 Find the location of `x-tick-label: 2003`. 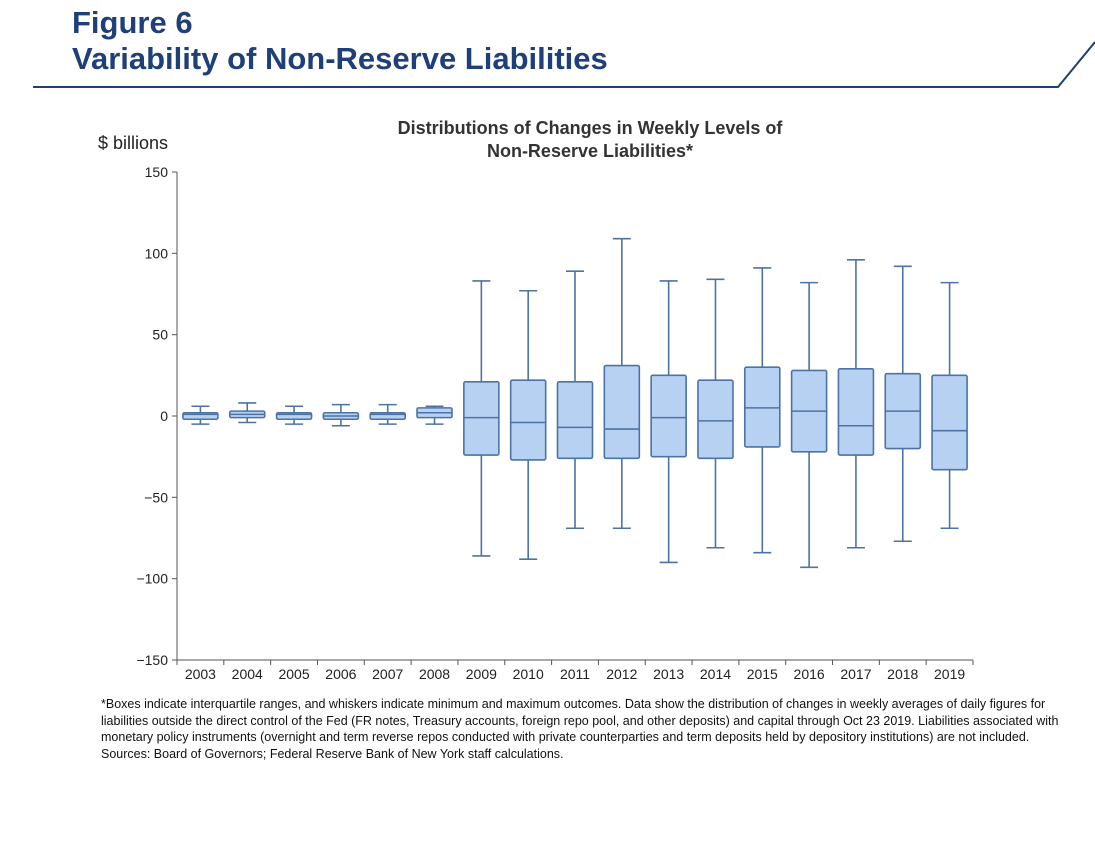

x-tick-label: 2003 is located at coordinates (200, 674).